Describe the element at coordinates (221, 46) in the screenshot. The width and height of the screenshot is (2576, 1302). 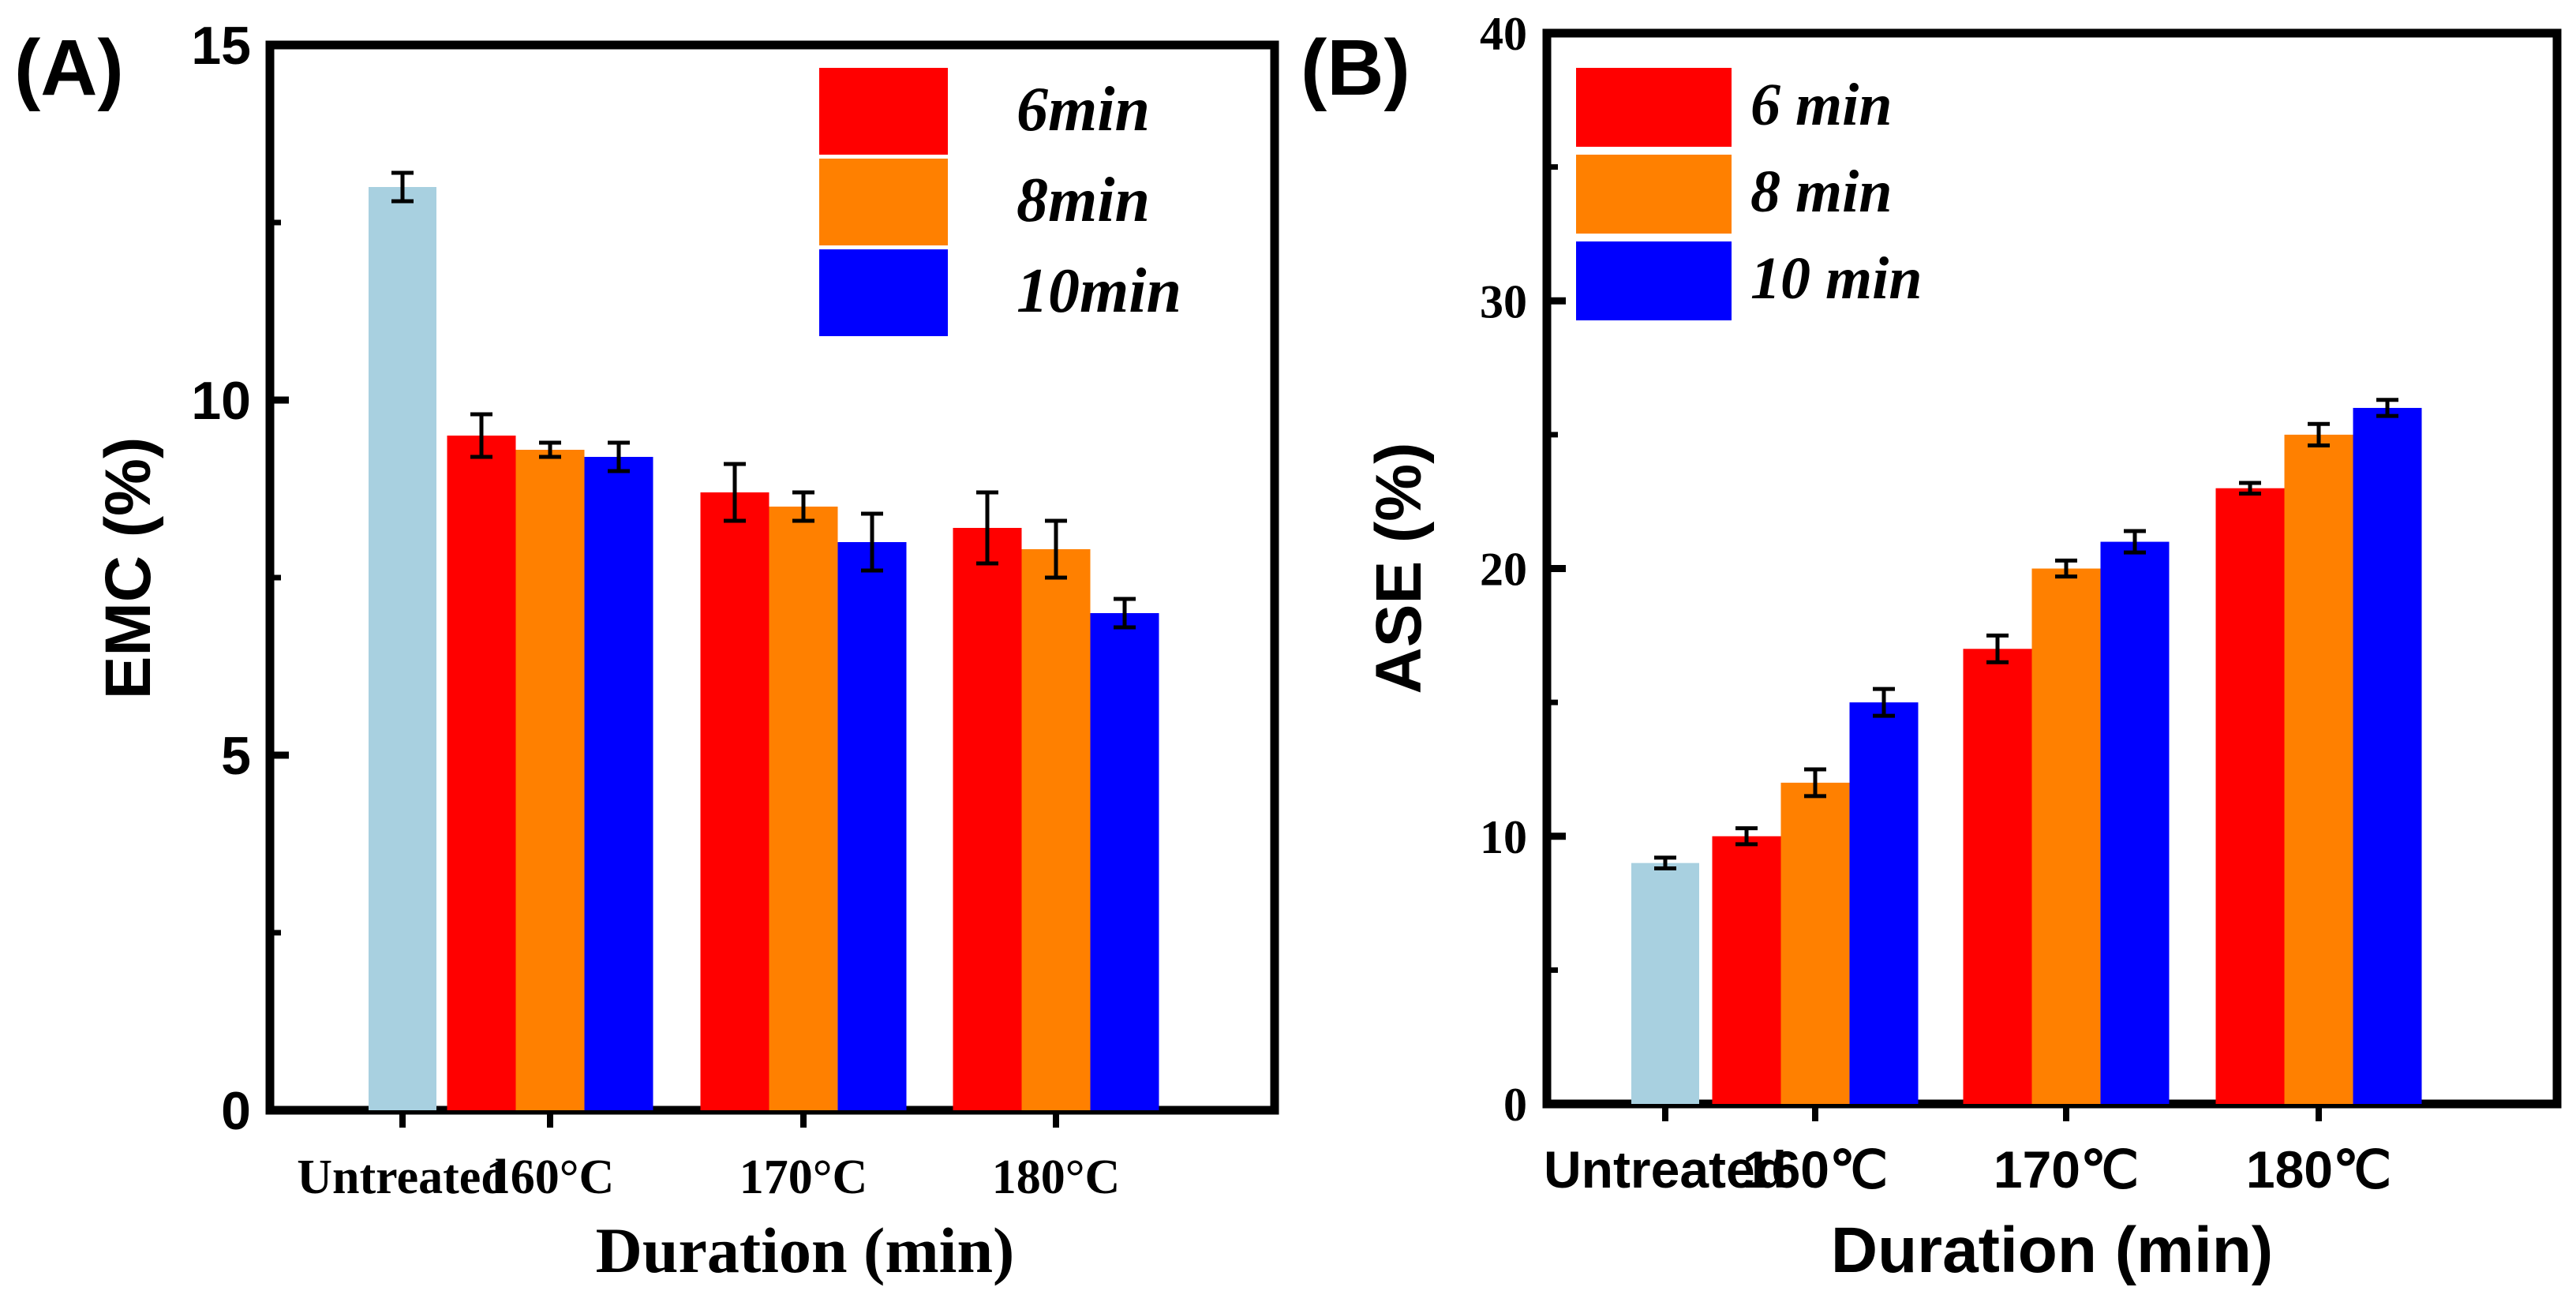
I see `y-tick-label: 15` at that location.